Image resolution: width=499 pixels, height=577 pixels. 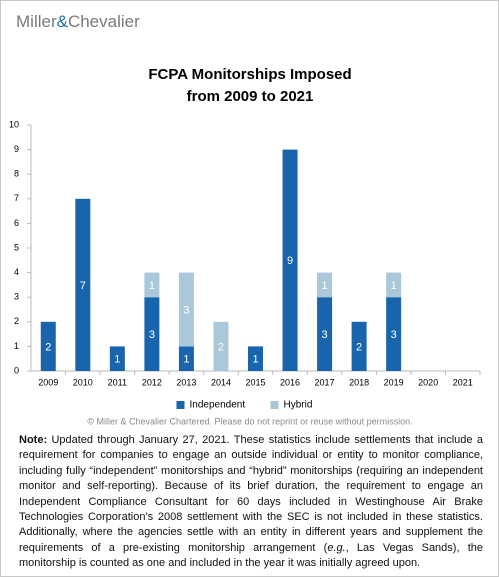 I want to click on note-label: Note:, so click(x=33, y=440).